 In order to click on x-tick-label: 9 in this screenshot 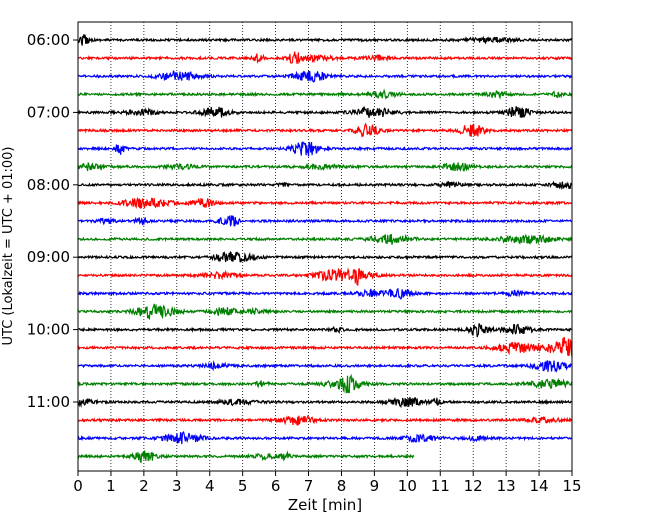, I will do `click(375, 486)`.